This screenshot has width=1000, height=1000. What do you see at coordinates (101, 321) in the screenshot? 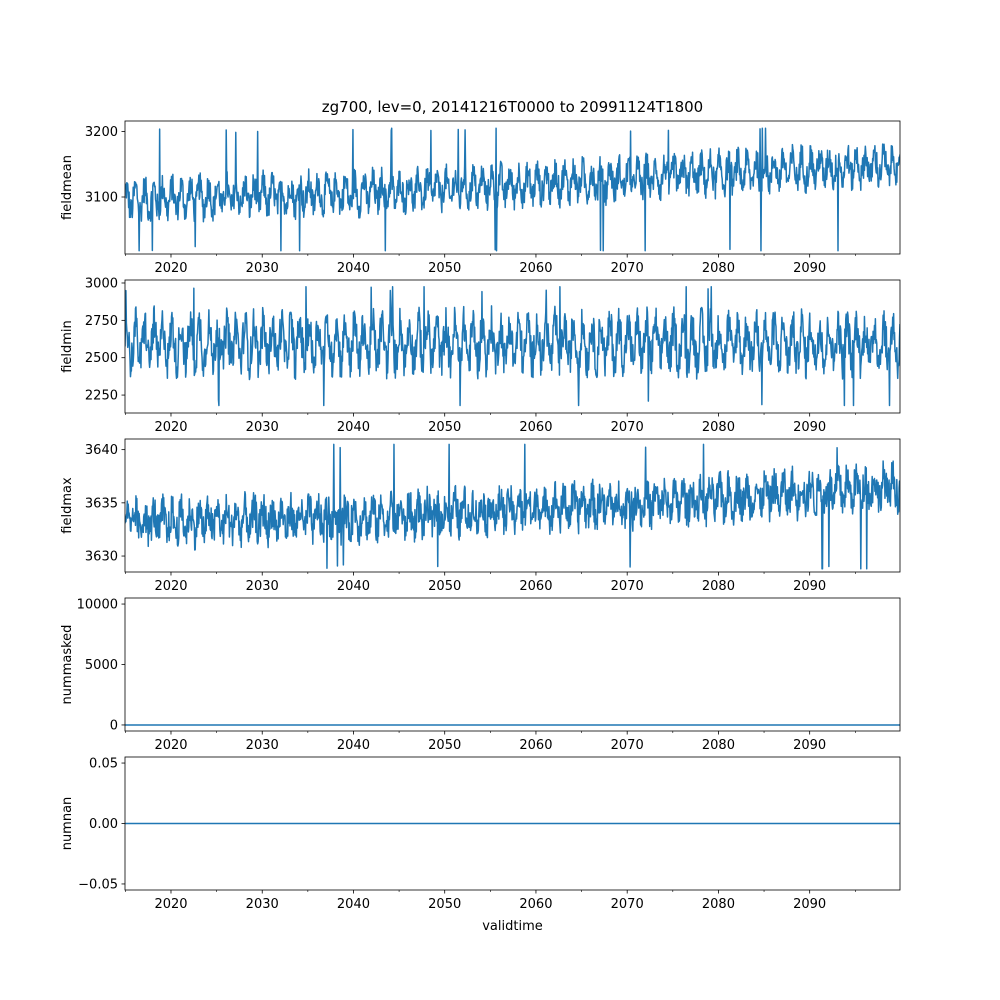
I see `y-tick-label: 2750` at bounding box center [101, 321].